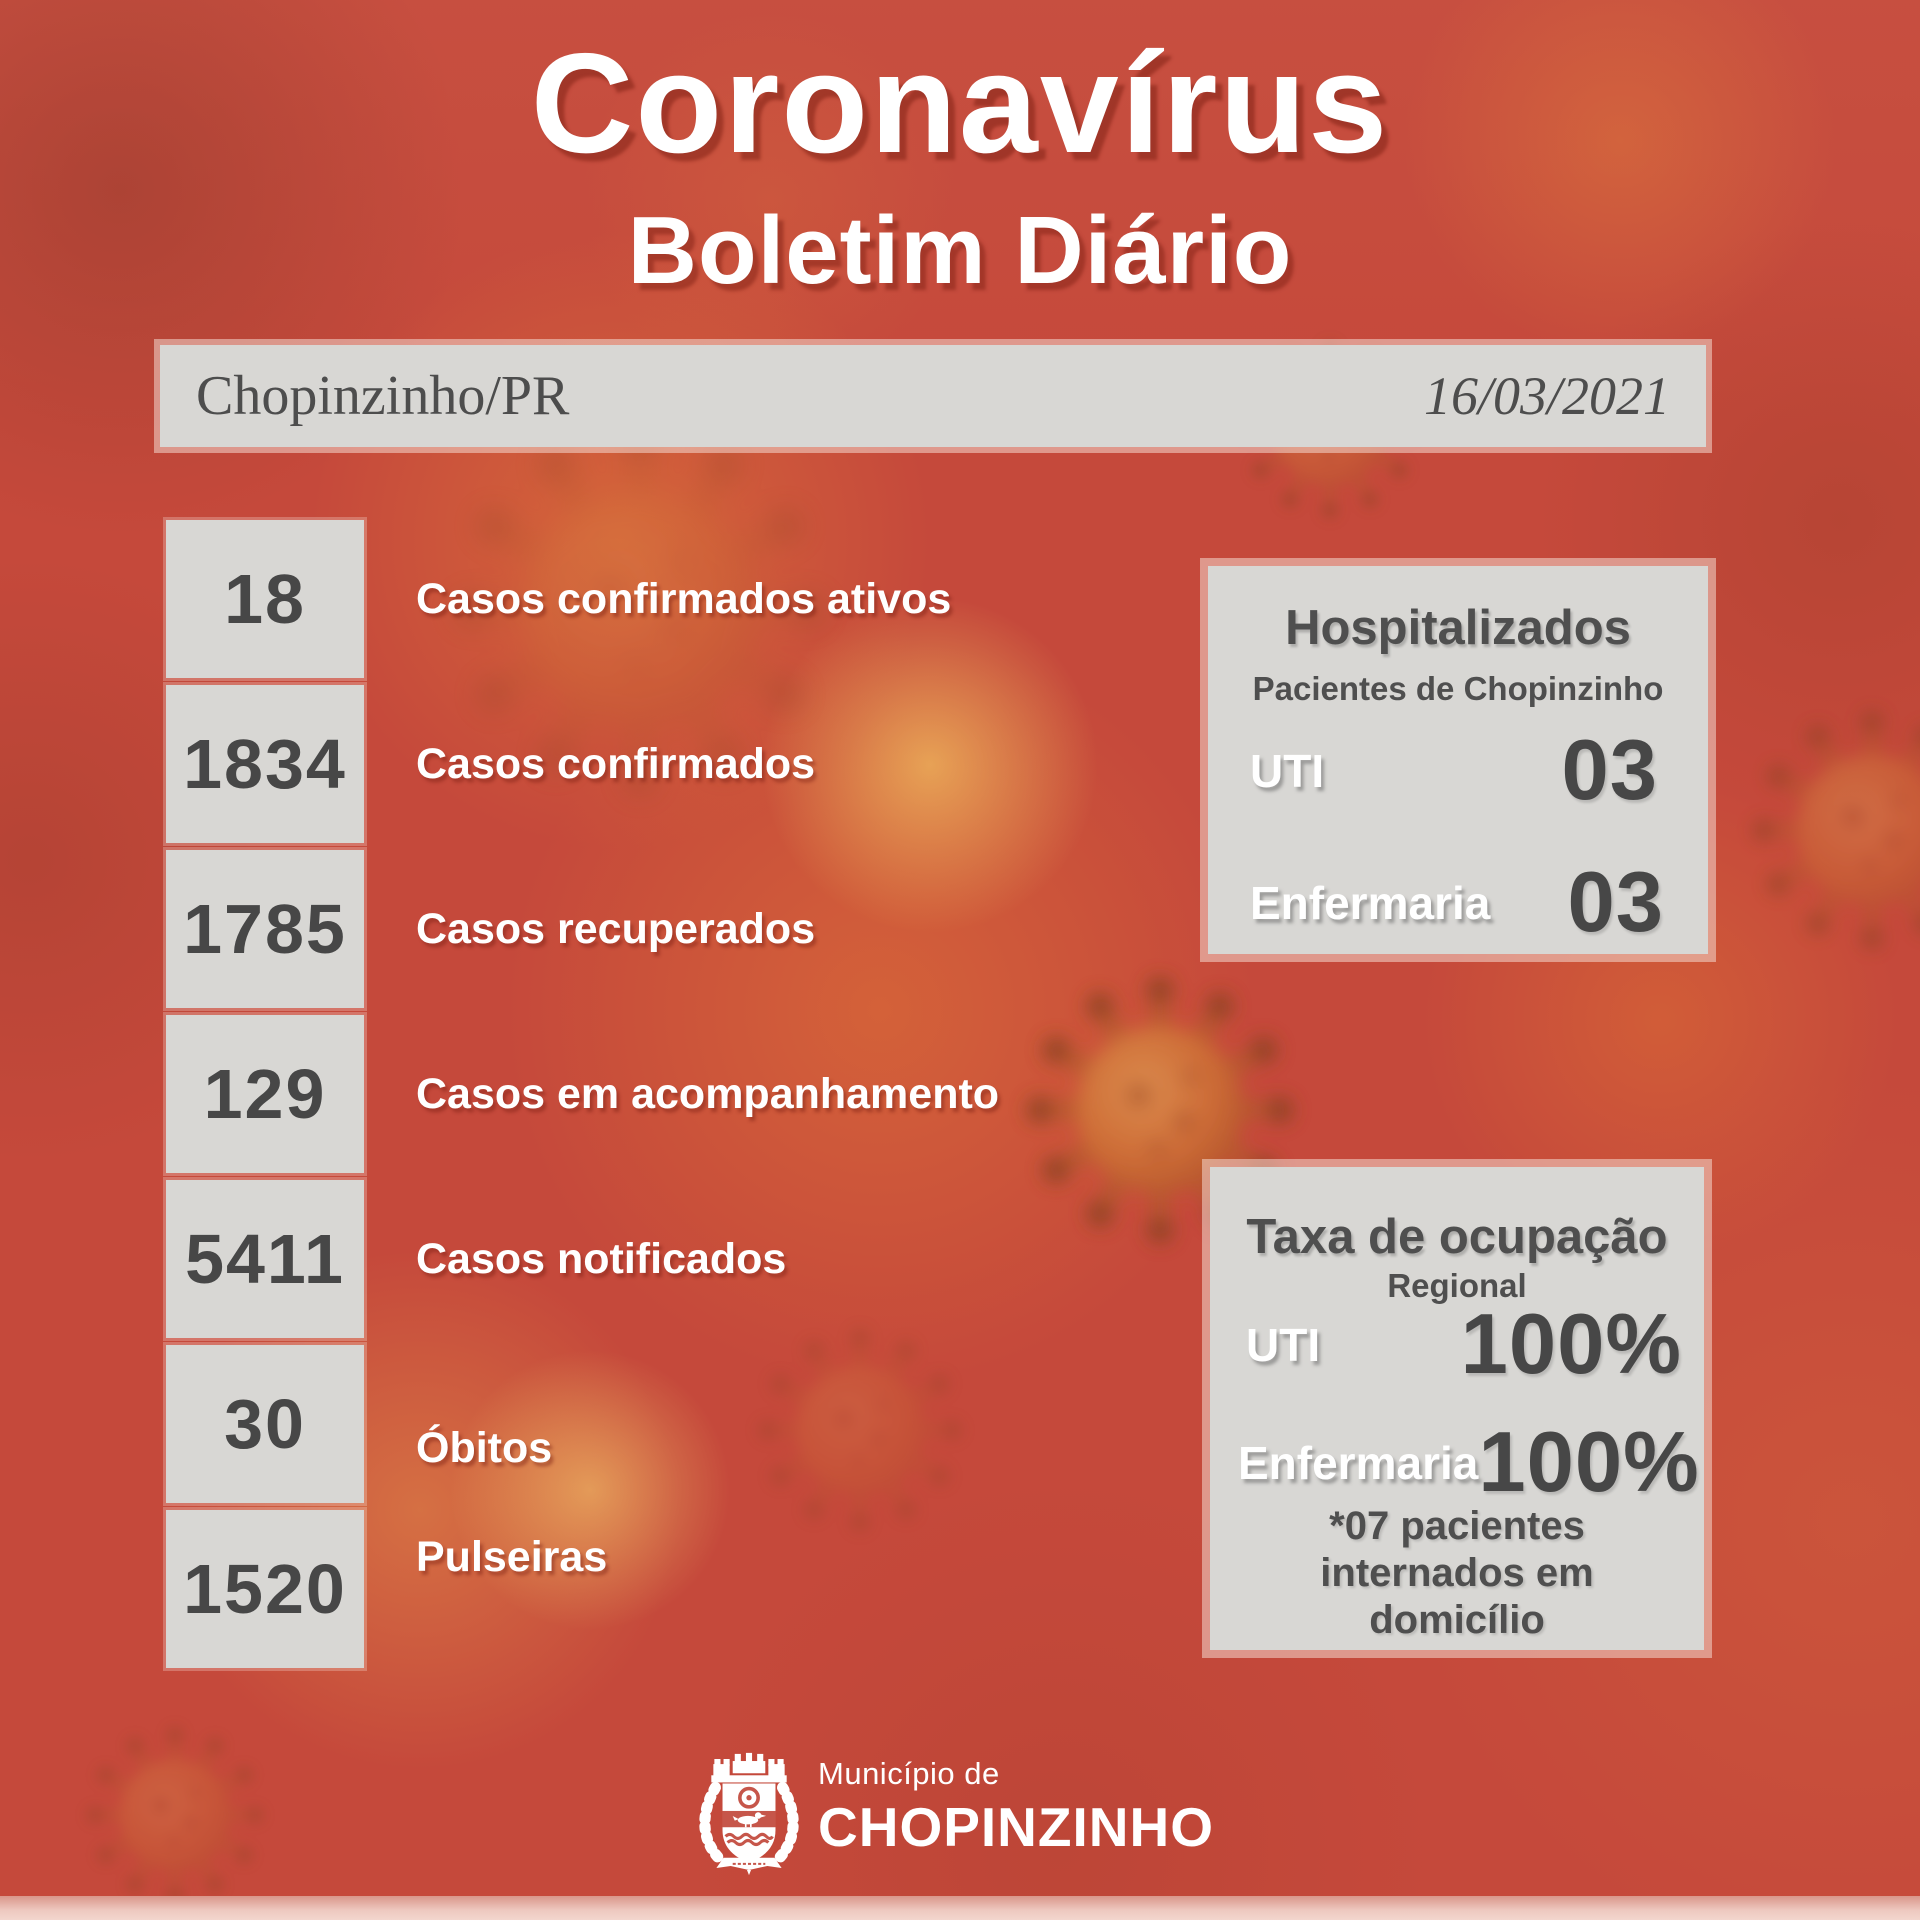 This screenshot has height=1920, width=1920. Describe the element at coordinates (383, 396) in the screenshot. I see `location-label: Chopinzinho/PR` at that location.